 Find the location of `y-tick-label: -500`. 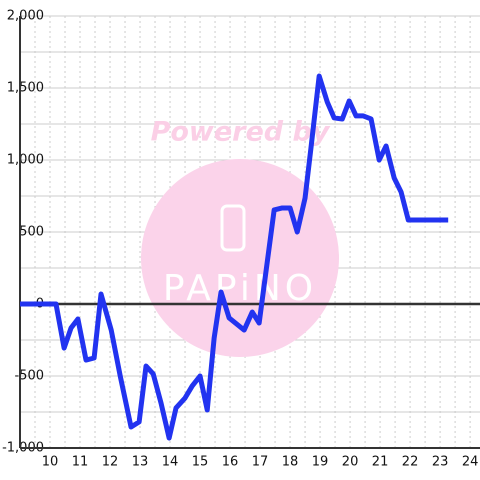

y-tick-label: -500 is located at coordinates (29, 376).